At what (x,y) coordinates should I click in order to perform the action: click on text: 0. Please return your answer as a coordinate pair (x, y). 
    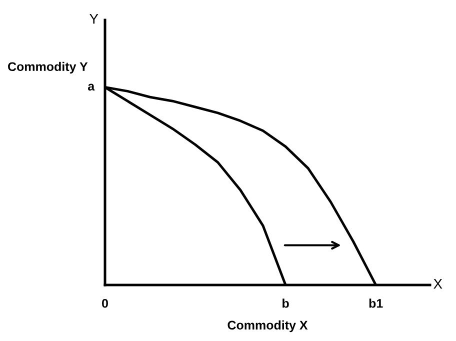
    Looking at the image, I should click on (105, 303).